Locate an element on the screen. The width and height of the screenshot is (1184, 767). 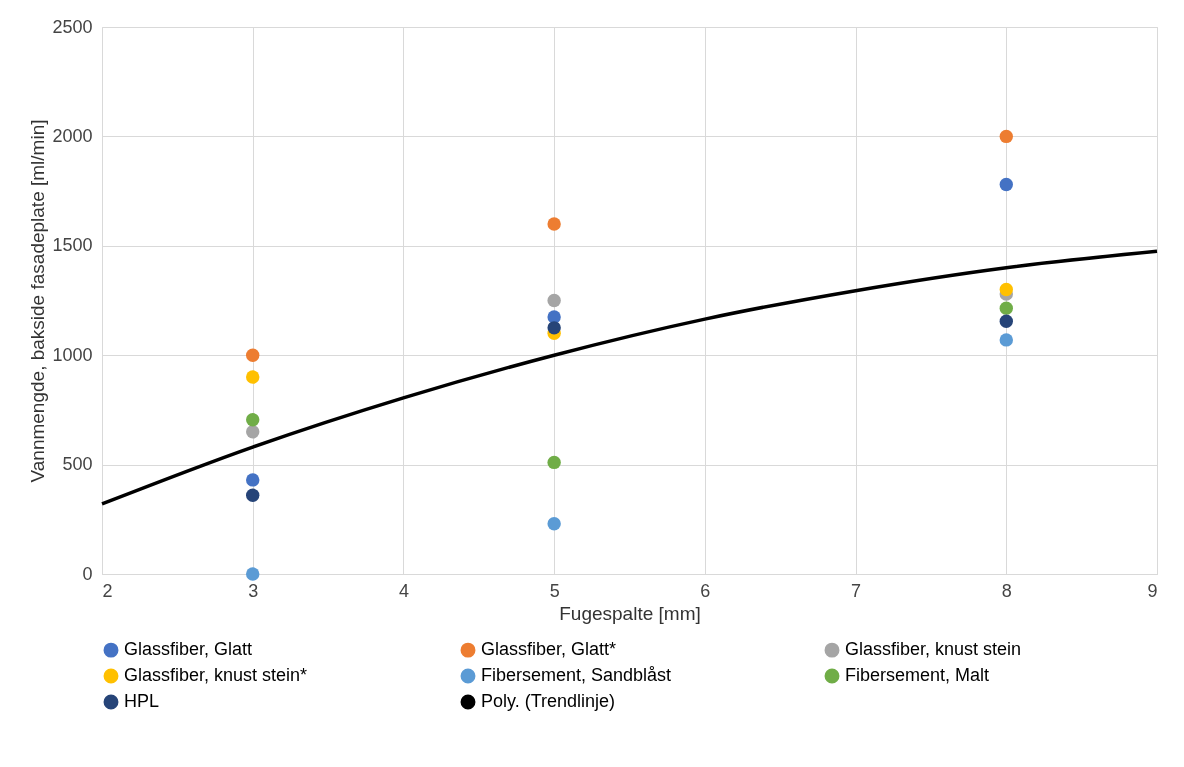
legend-label: Glassfiber, Glatt is located at coordinates (188, 649).